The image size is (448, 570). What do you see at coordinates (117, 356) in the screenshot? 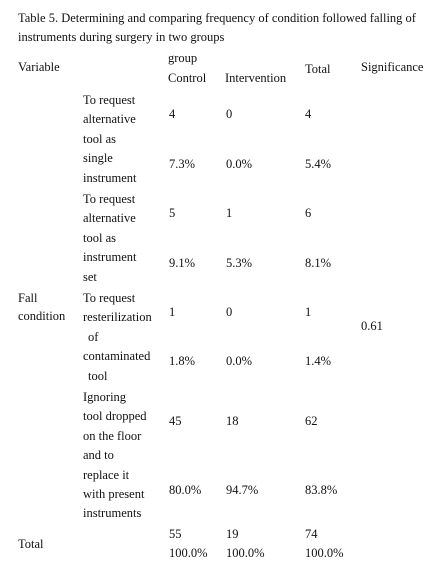
I see `condition-line: contaminated` at bounding box center [117, 356].